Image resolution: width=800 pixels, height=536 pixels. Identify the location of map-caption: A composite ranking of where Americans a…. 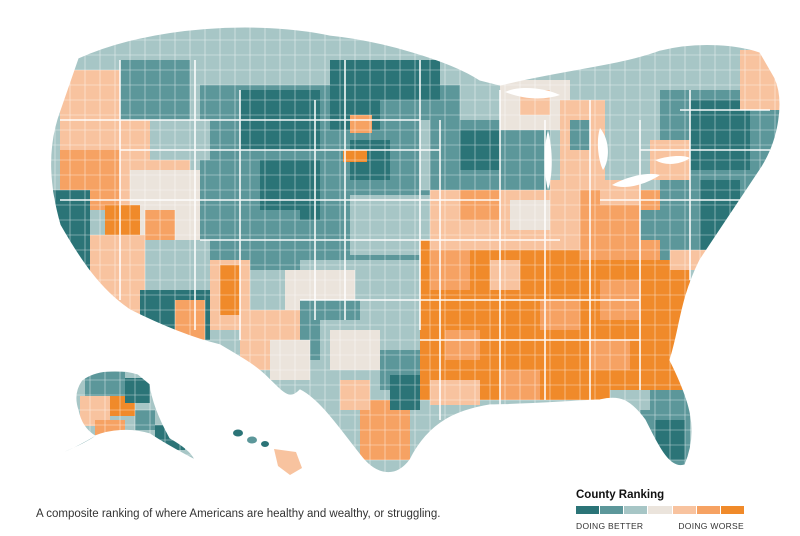
(238, 514).